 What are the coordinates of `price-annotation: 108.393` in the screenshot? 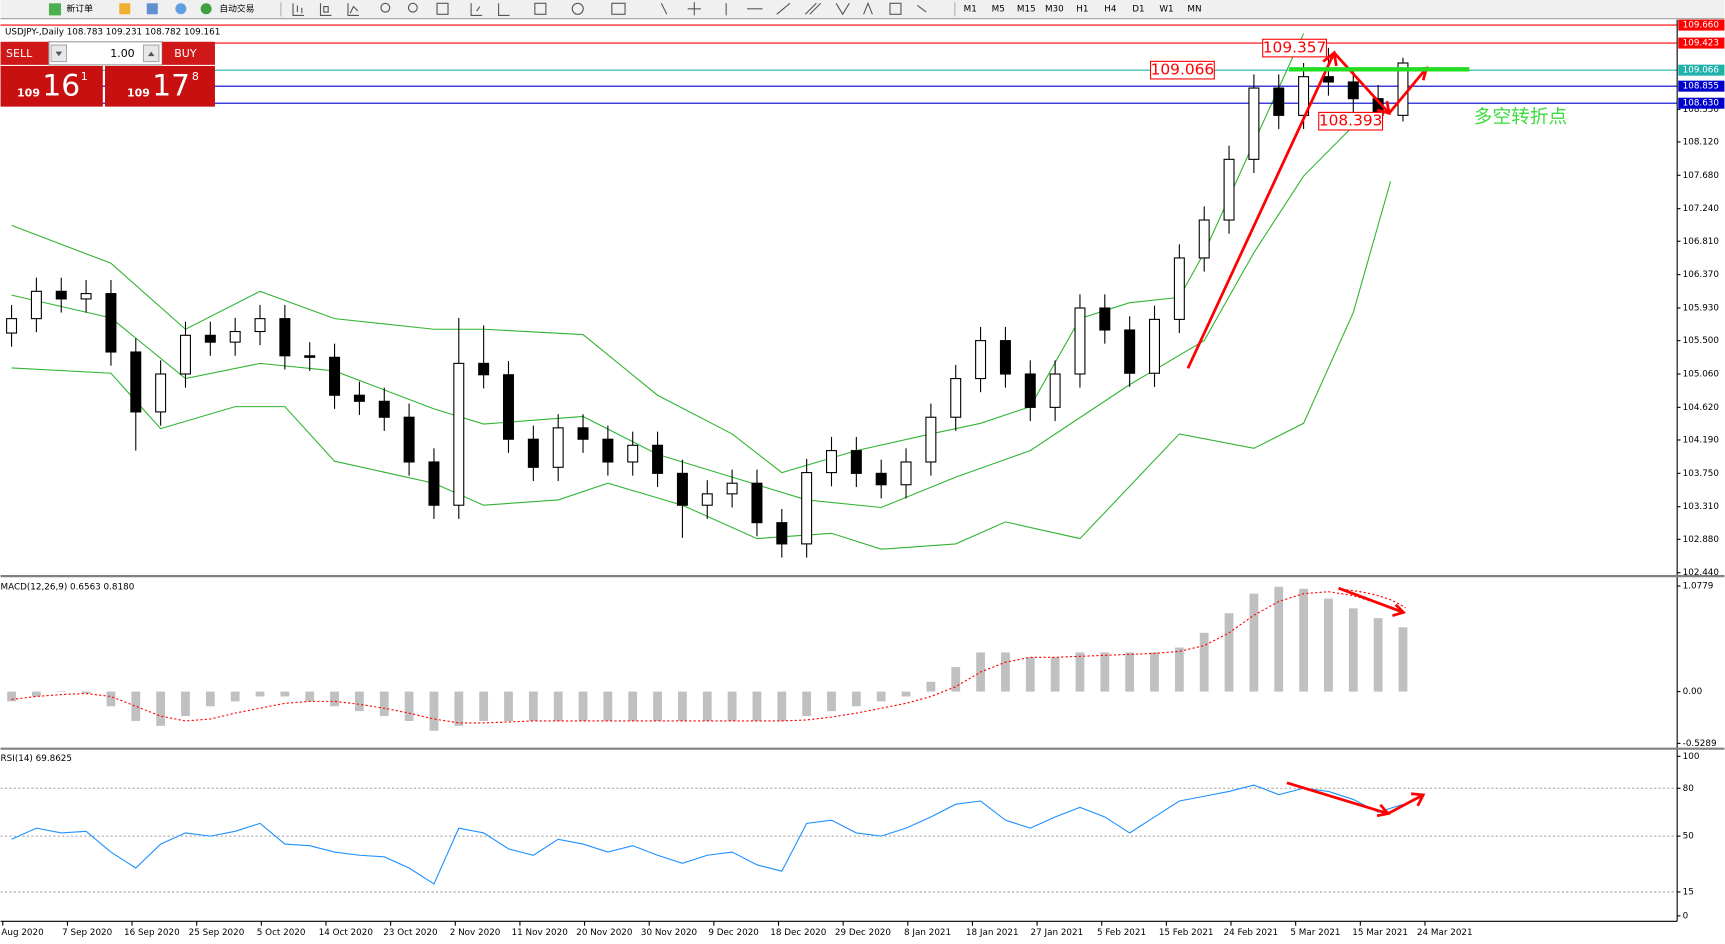 It's located at (1351, 121).